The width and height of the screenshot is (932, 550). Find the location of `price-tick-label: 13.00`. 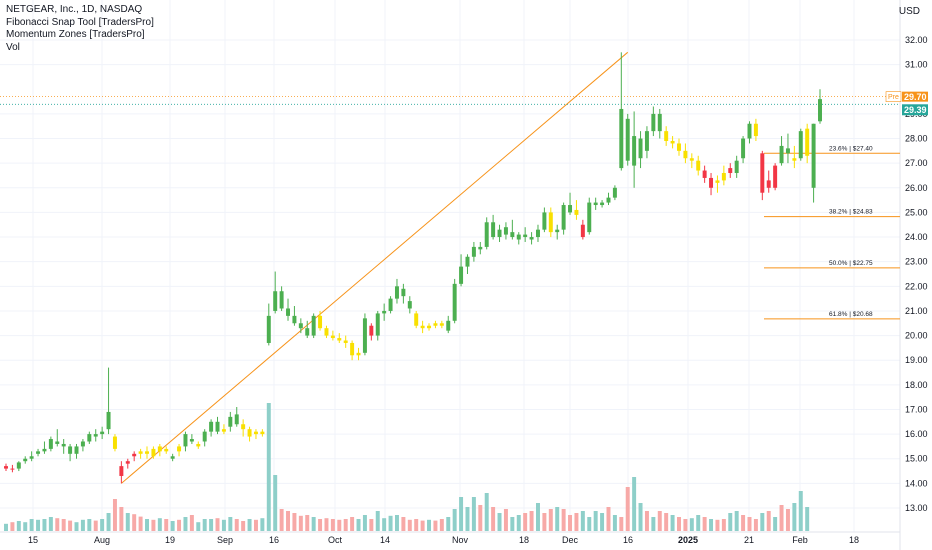

price-tick-label: 13.00 is located at coordinates (916, 508).